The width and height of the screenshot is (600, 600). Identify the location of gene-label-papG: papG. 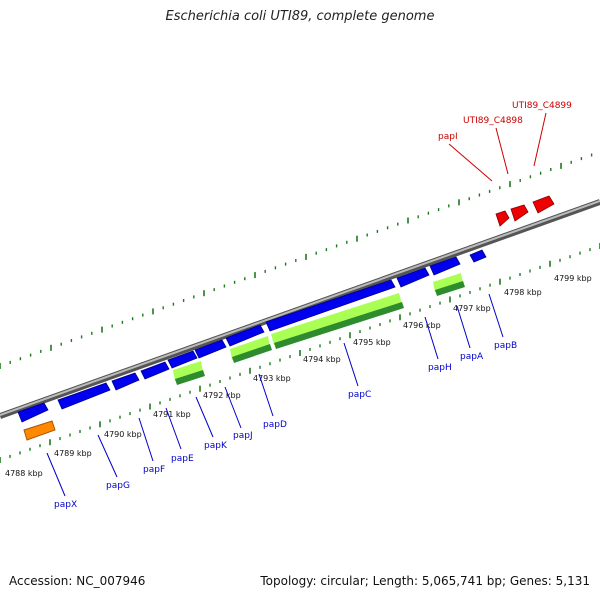
(118, 486).